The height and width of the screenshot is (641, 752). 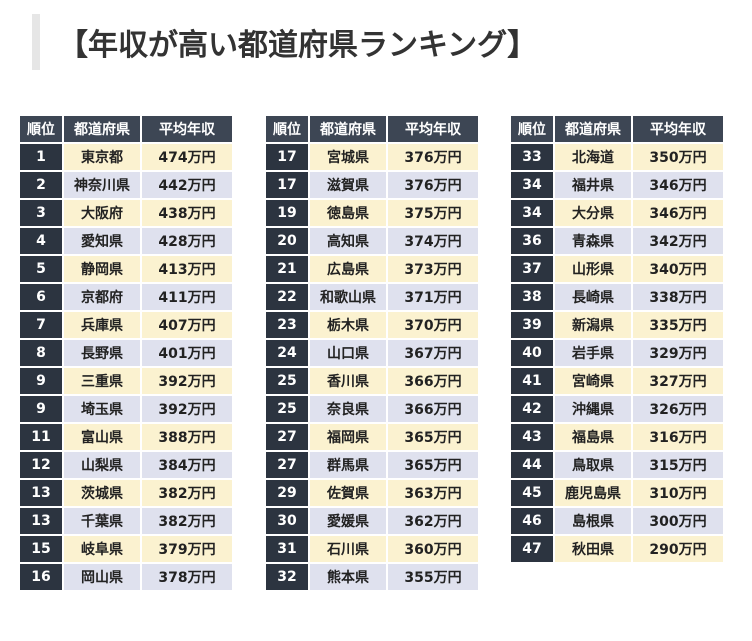 I want to click on rank-cell: 8, so click(x=42, y=352).